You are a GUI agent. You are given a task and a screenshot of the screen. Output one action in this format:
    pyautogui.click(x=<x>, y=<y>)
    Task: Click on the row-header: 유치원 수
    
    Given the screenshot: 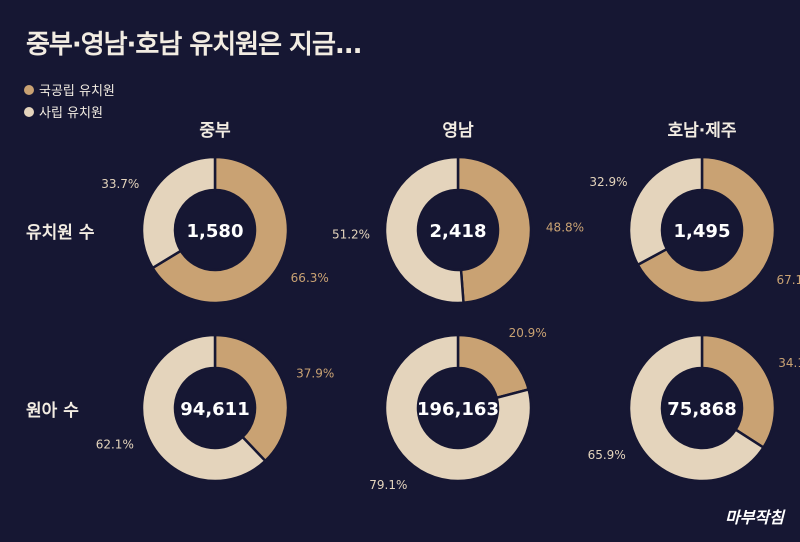 What is the action you would take?
    pyautogui.click(x=60, y=233)
    